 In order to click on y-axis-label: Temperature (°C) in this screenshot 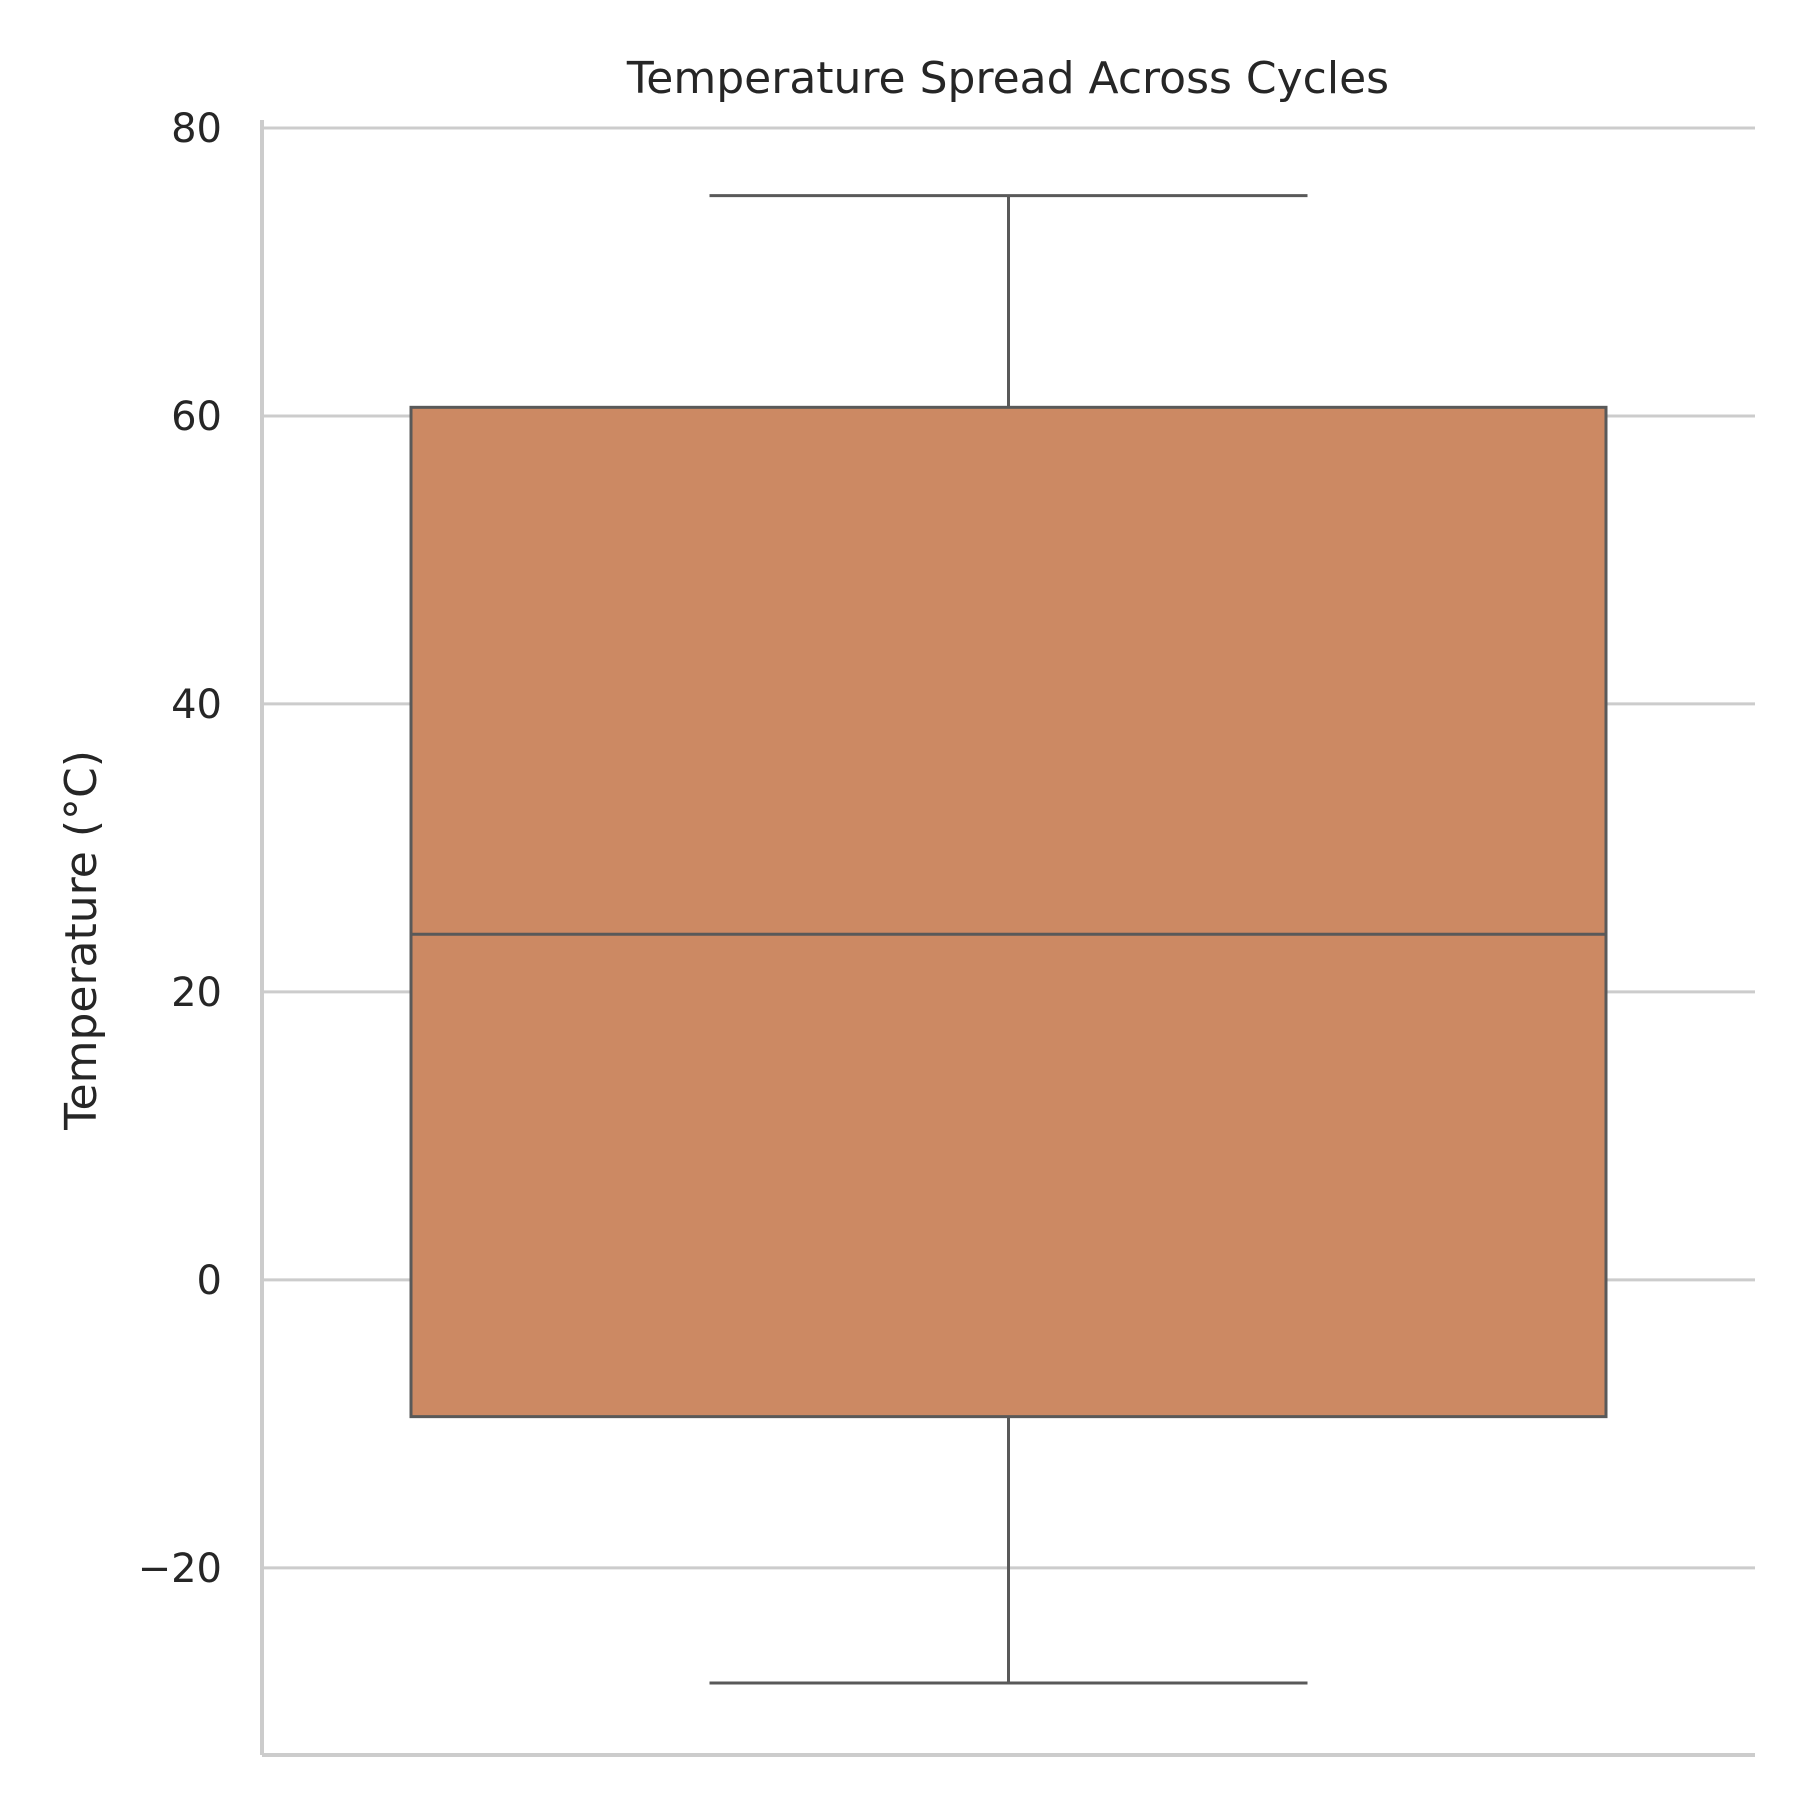, I will do `click(81, 940)`.